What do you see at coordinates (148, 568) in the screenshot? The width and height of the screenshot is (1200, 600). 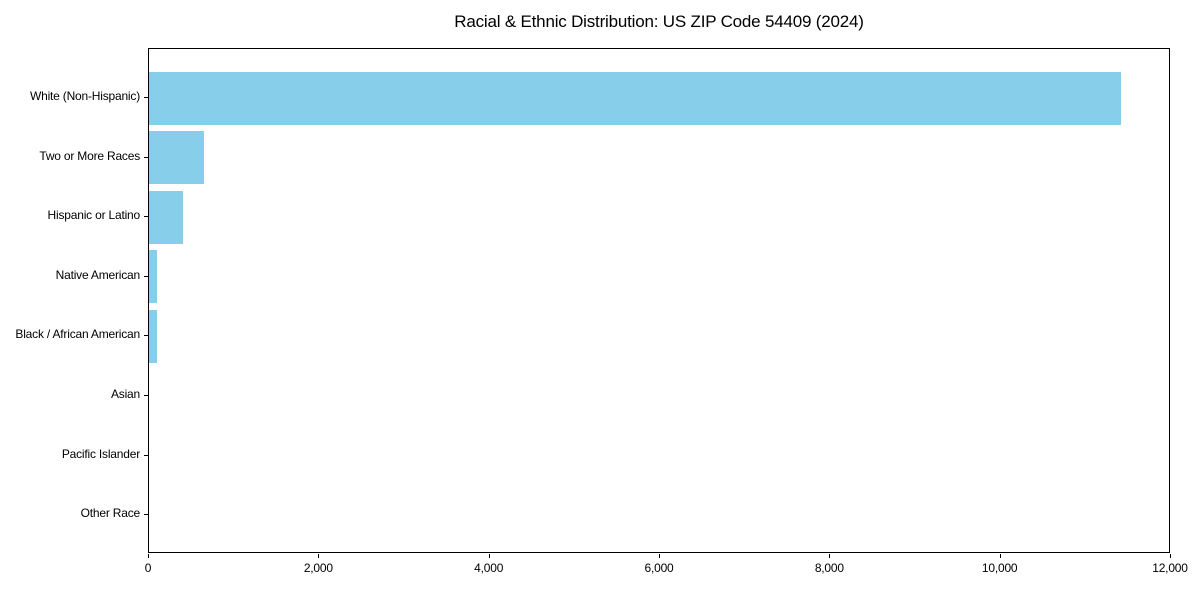 I see `x-tick-label: 0` at bounding box center [148, 568].